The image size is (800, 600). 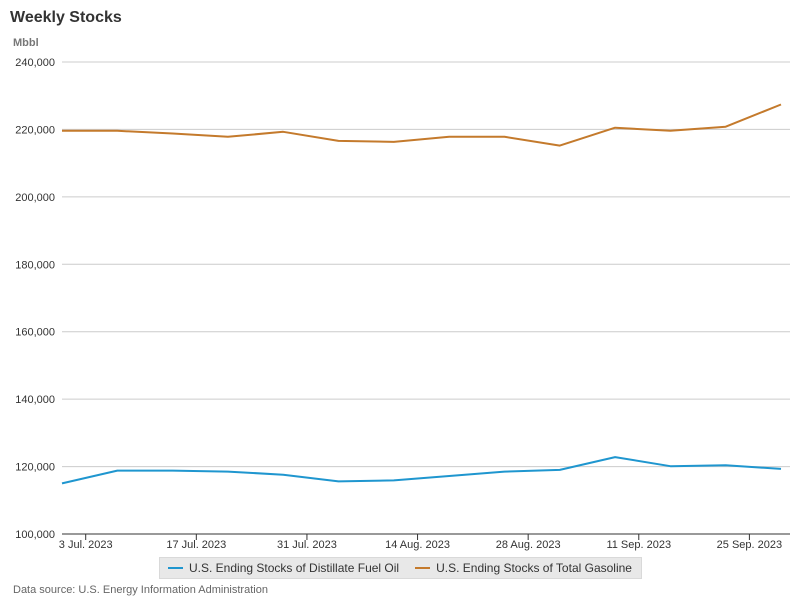 I want to click on y-tick-label: 240,000, so click(x=35, y=63).